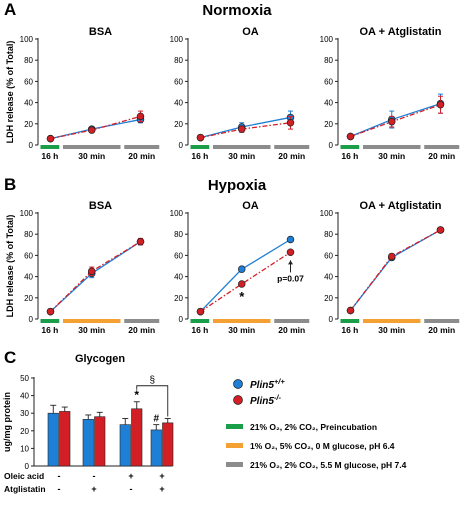  What do you see at coordinates (90, 93) in the screenshot?
I see `normoxia-subplot-1: BSA 0 20 40 60 80 100 16 h 30 min 20 min` at bounding box center [90, 93].